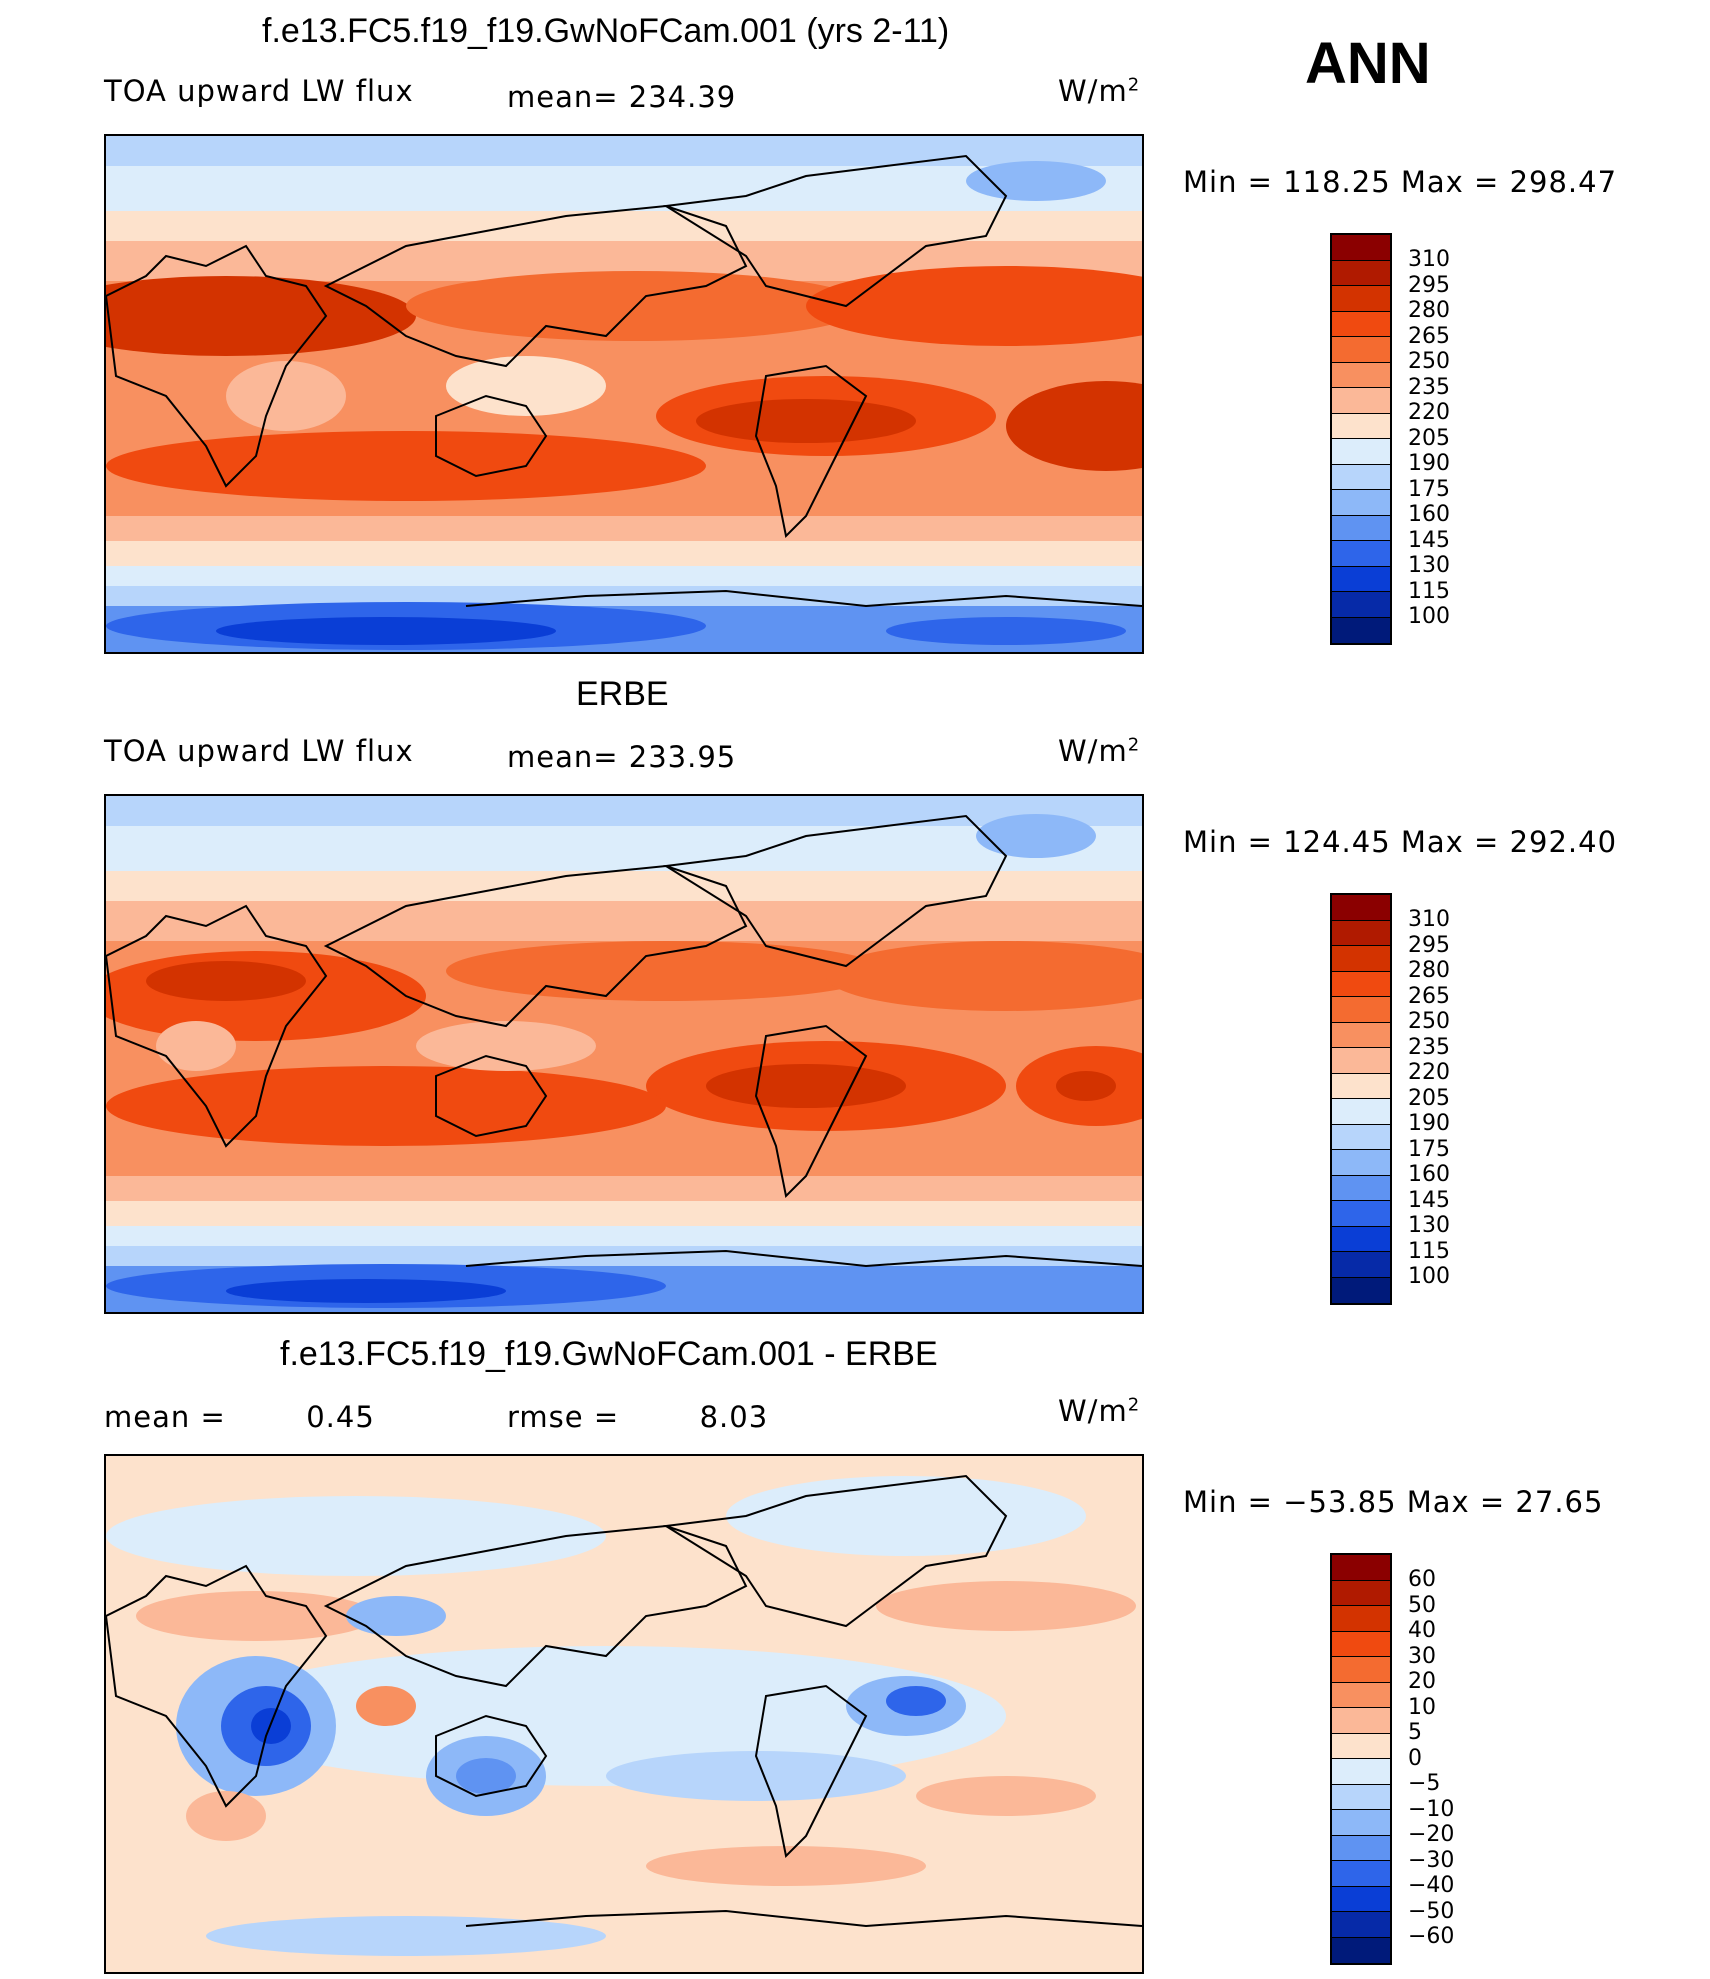  Describe the element at coordinates (1431, 1885) in the screenshot. I see `colorbar-tick: −40` at that location.